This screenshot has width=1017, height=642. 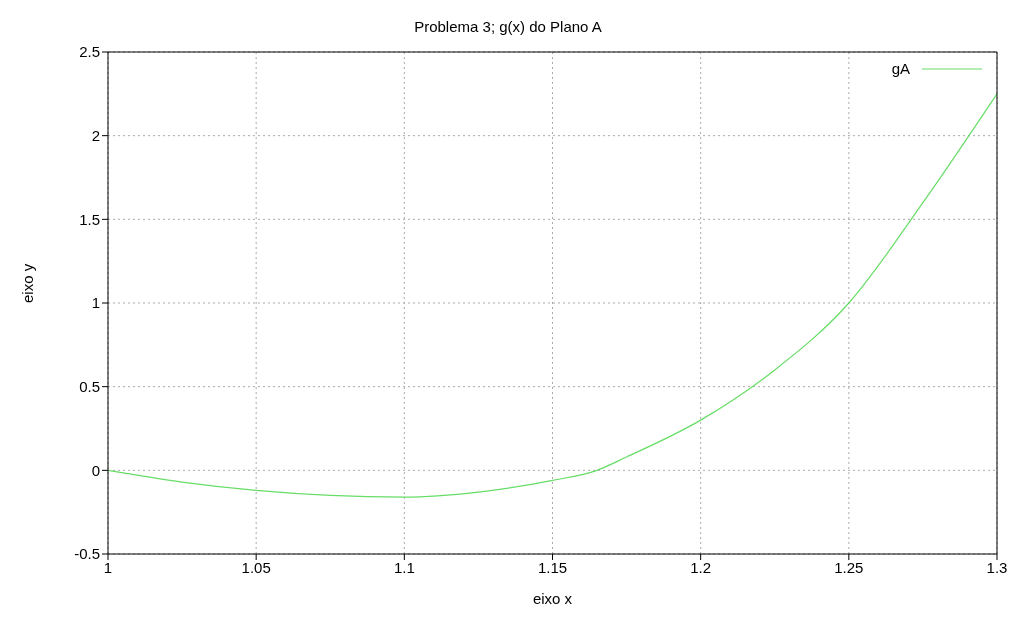 I want to click on x-tick-label: 1, so click(x=108, y=567).